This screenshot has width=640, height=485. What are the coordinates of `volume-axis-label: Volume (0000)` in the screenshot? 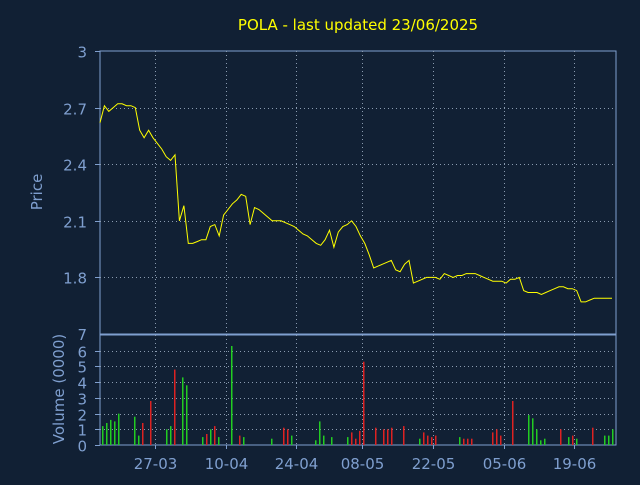 It's located at (59, 389).